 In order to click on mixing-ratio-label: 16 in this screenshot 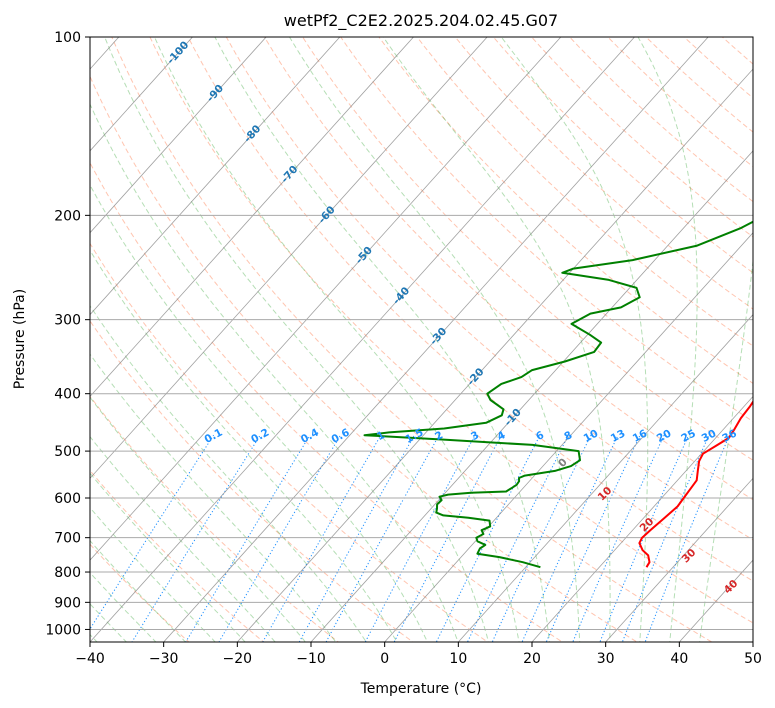, I will do `click(640, 435)`.